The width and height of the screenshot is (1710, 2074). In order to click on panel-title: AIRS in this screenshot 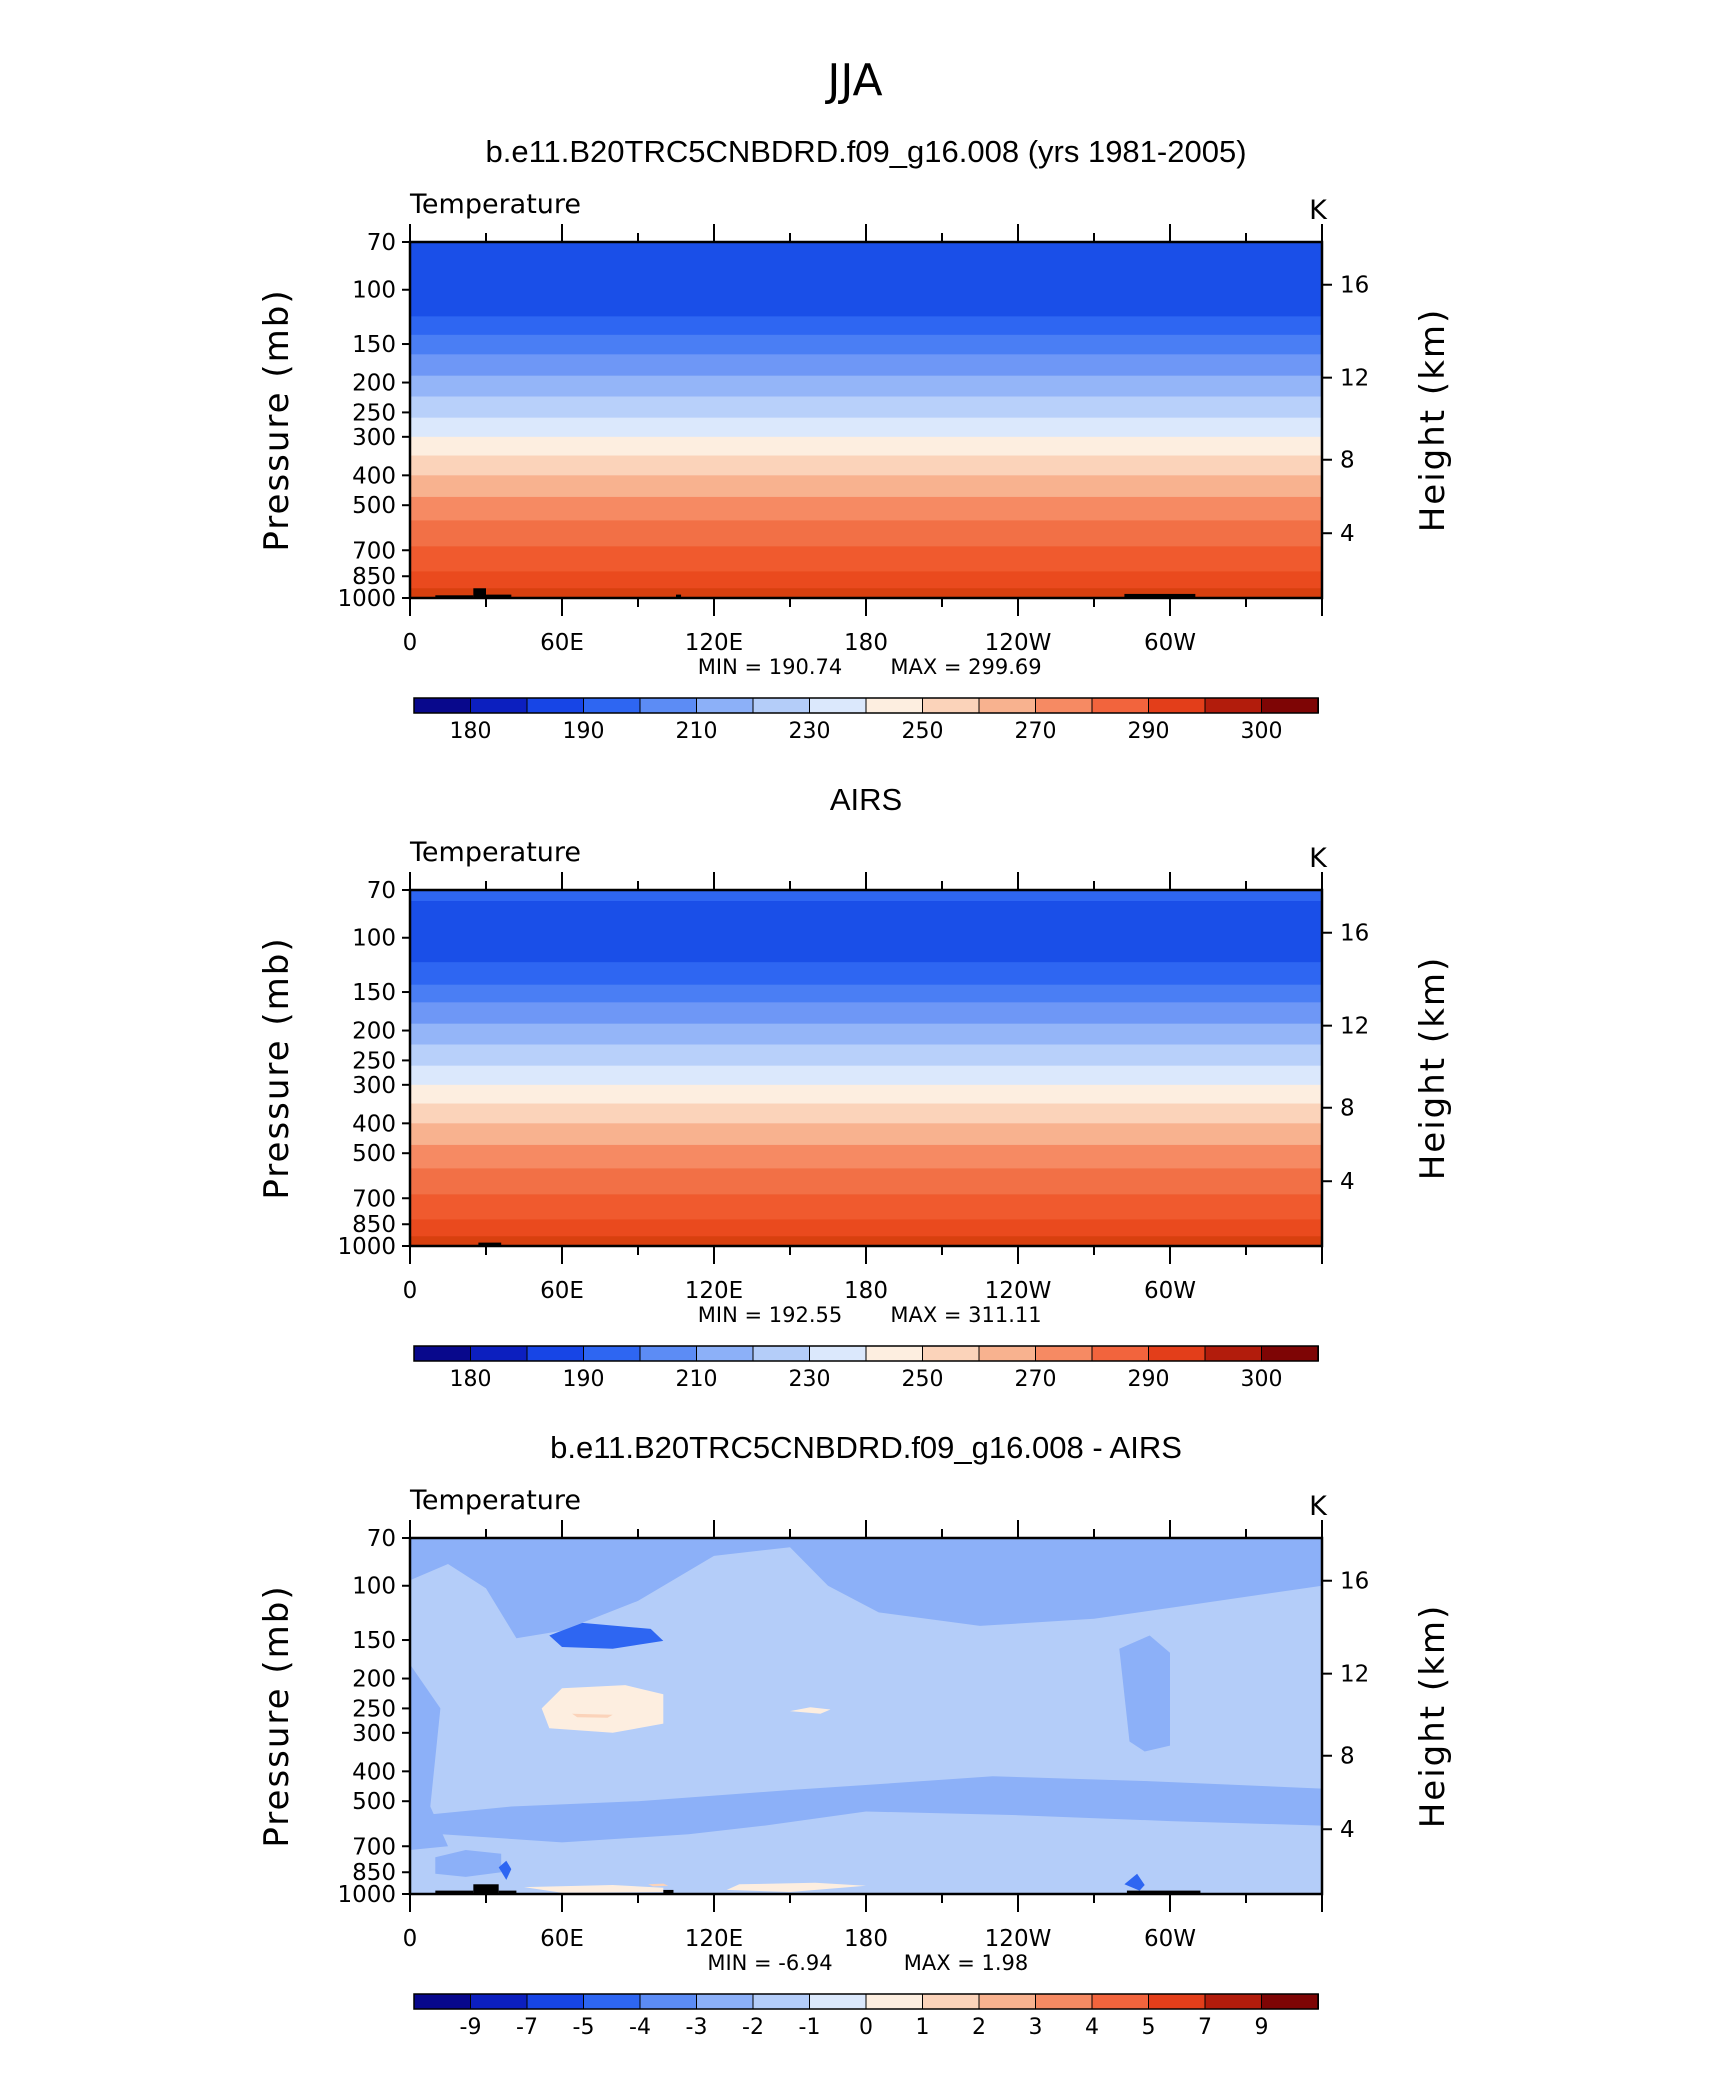, I will do `click(866, 799)`.